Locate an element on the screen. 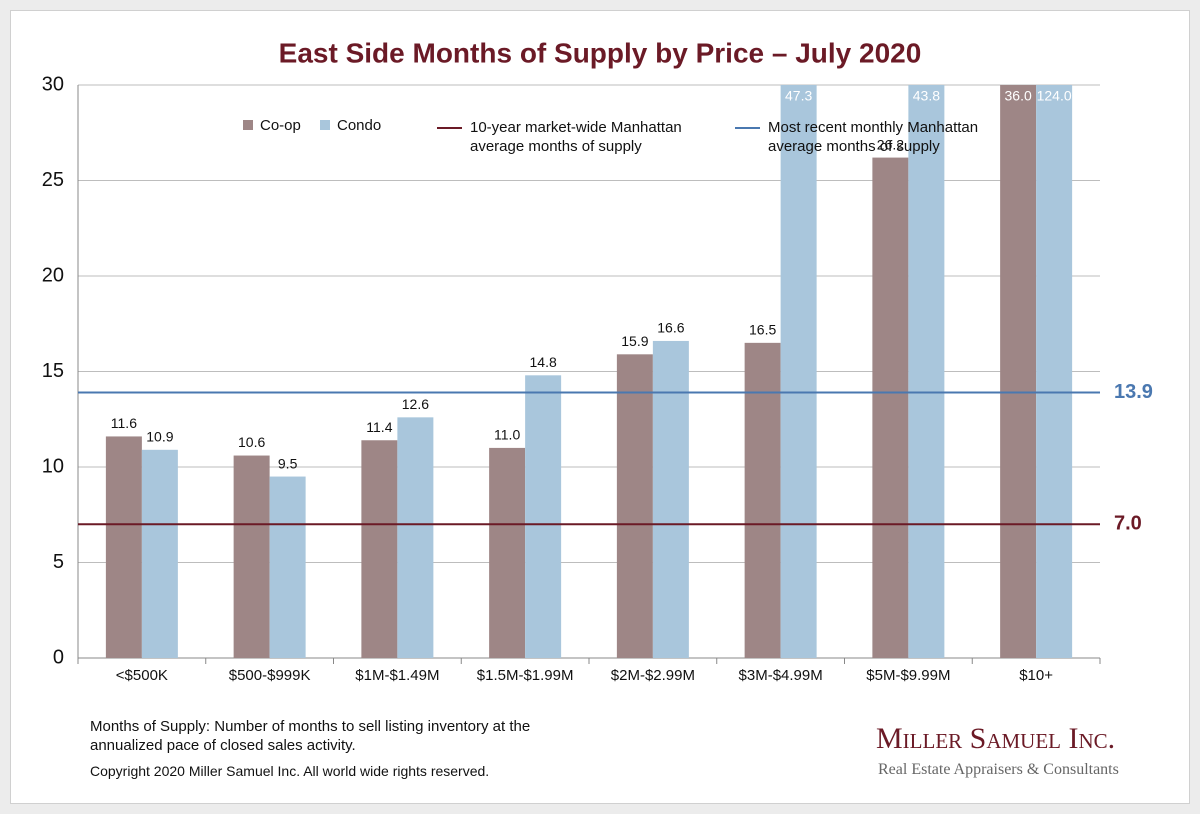  brand: Miller Samuel Inc. is located at coordinates (996, 738).